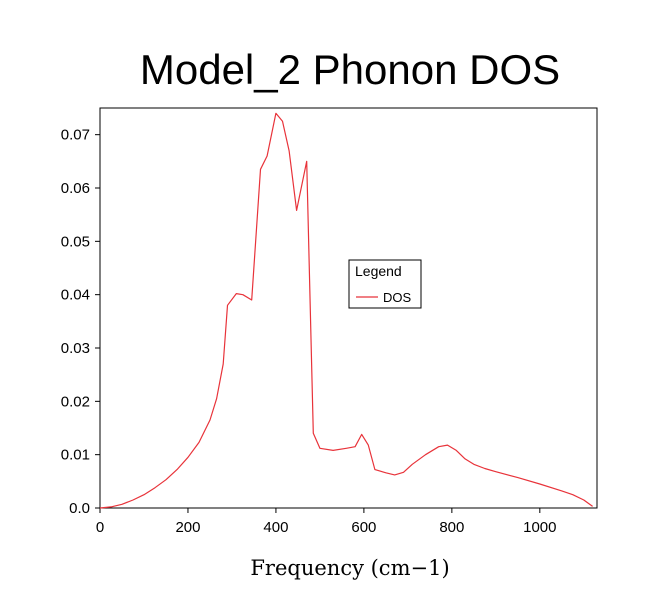 This screenshot has height=600, width=672. Describe the element at coordinates (80, 322) in the screenshot. I see `y-axis: 0.0 0.01 0.02 0.03 0.04 0.05 0.06 0.07` at that location.